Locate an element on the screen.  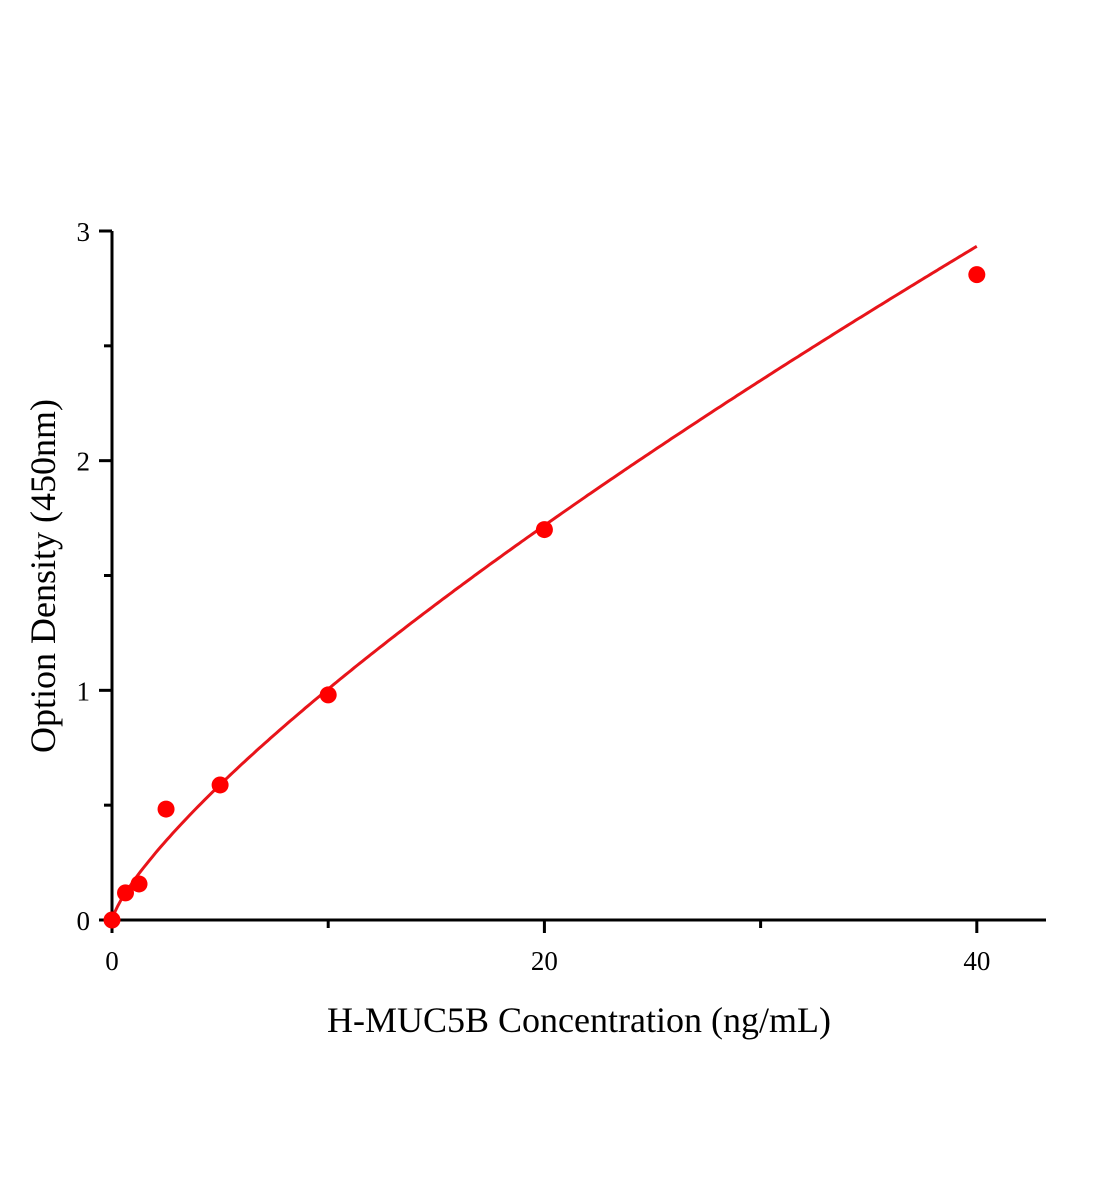
x-tick-label: 0 is located at coordinates (112, 961).